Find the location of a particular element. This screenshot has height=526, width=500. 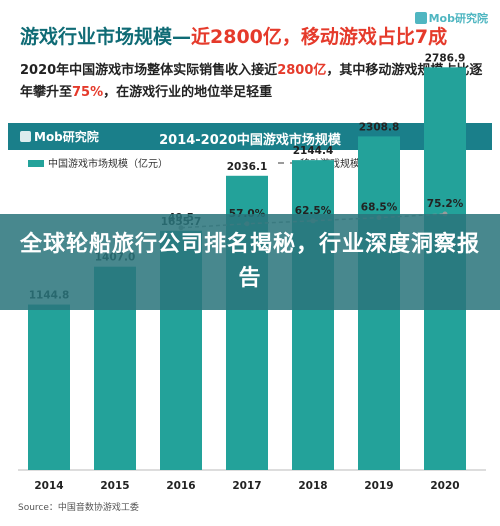

banner-text: 全球轮船旅行公司排名揭秘，行业深度洞察报告 is located at coordinates (250, 261).